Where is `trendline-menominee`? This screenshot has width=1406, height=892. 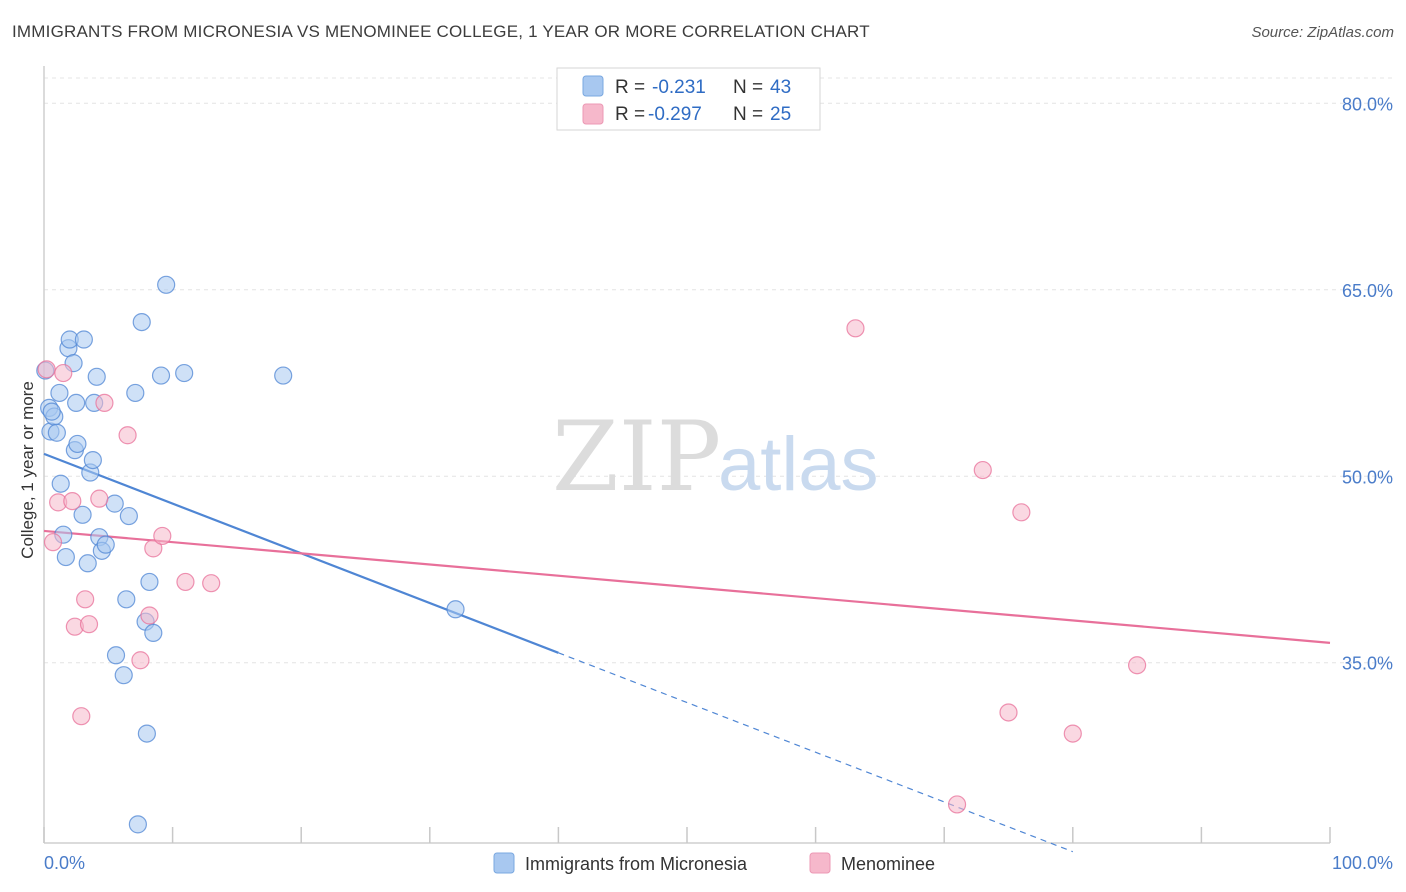 trendline-menominee is located at coordinates (687, 586).